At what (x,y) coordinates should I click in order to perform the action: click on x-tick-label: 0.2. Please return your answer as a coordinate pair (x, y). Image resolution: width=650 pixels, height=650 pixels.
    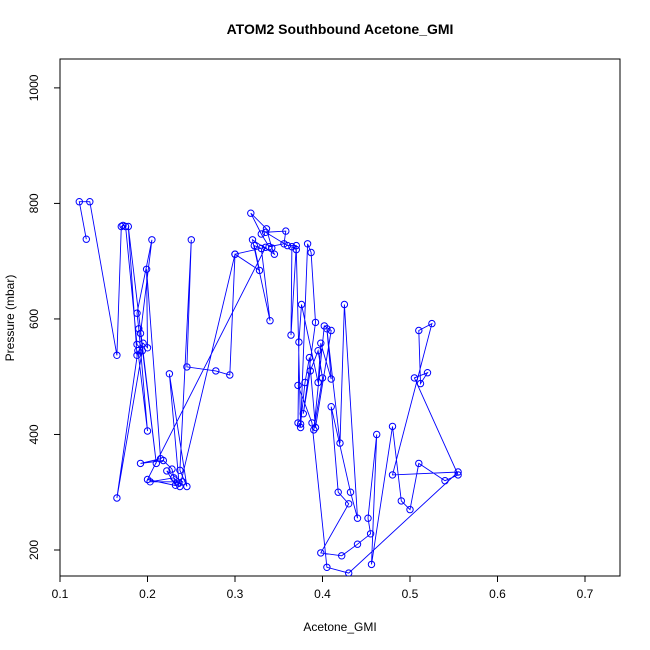
    Looking at the image, I should click on (147, 594).